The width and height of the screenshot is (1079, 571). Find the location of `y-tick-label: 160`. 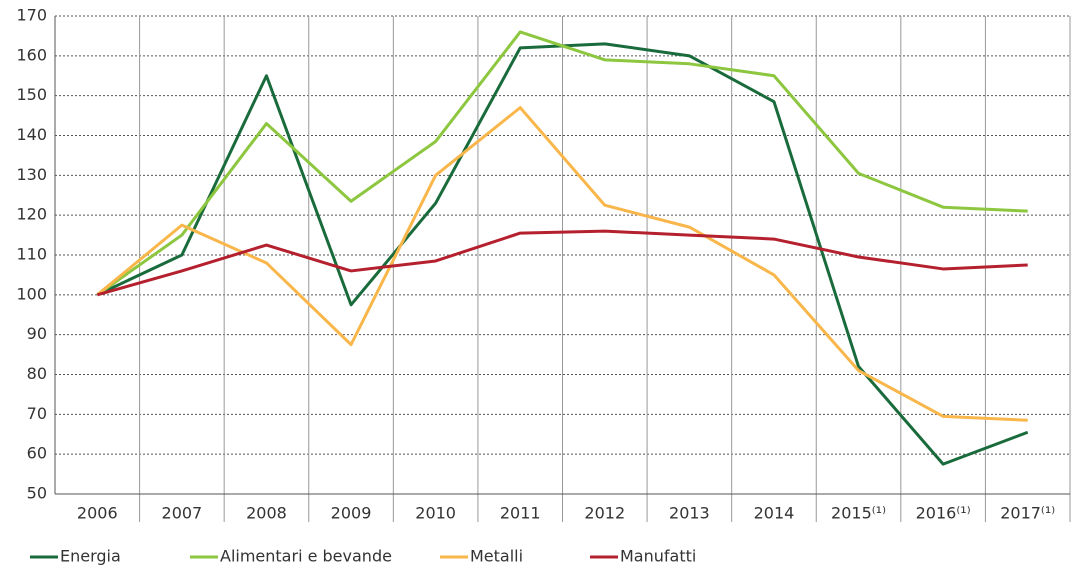

y-tick-label: 160 is located at coordinates (31, 54).